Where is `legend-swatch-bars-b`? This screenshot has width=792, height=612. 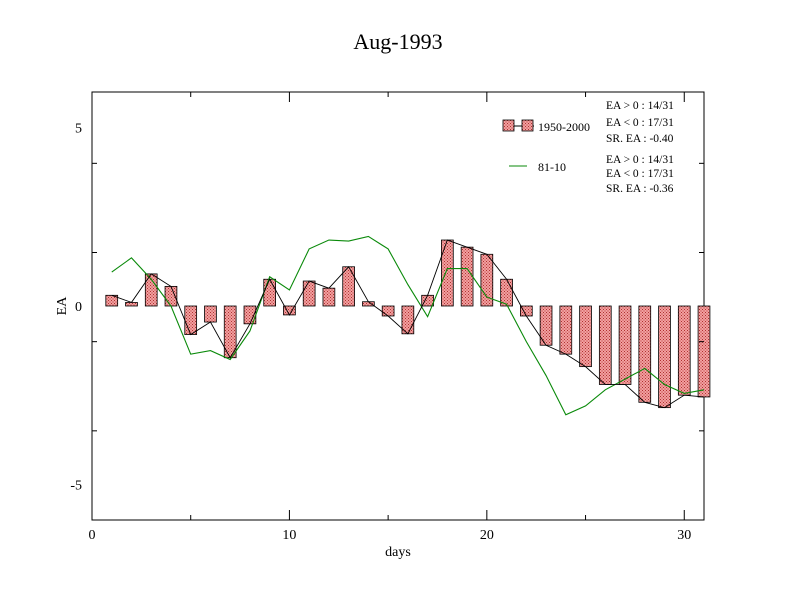
legend-swatch-bars-b is located at coordinates (527, 125).